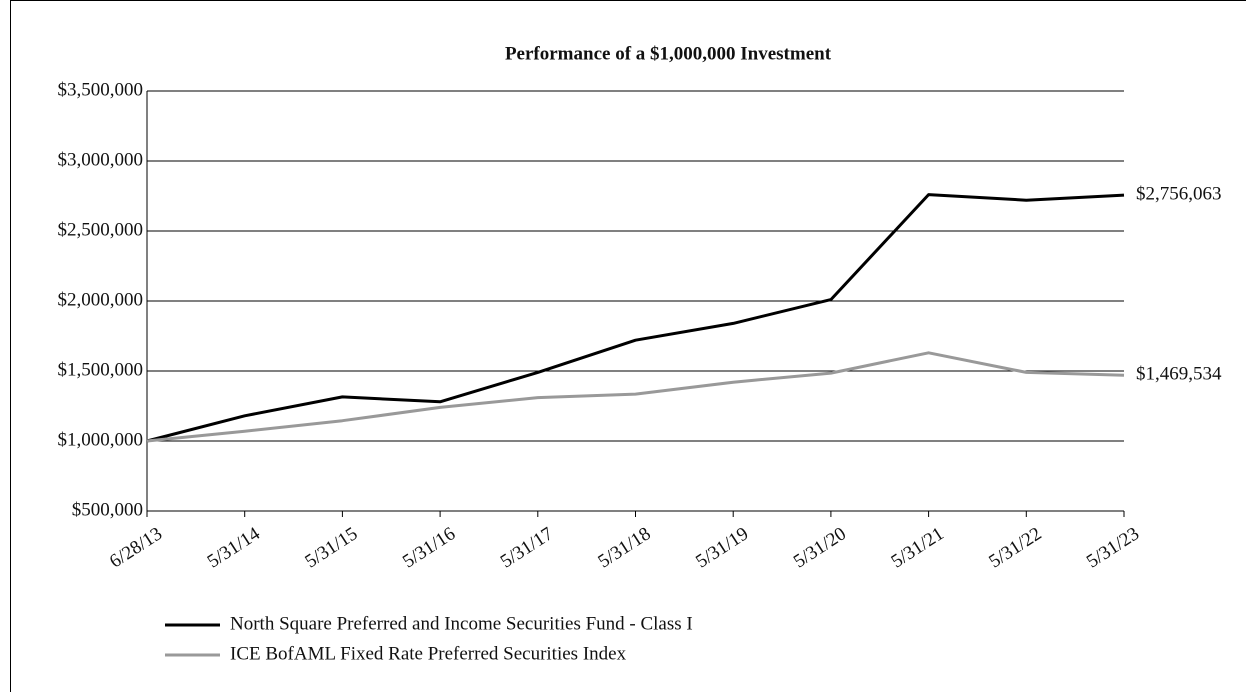  What do you see at coordinates (101, 369) in the screenshot?
I see `y-tick-label: $1,500,000` at bounding box center [101, 369].